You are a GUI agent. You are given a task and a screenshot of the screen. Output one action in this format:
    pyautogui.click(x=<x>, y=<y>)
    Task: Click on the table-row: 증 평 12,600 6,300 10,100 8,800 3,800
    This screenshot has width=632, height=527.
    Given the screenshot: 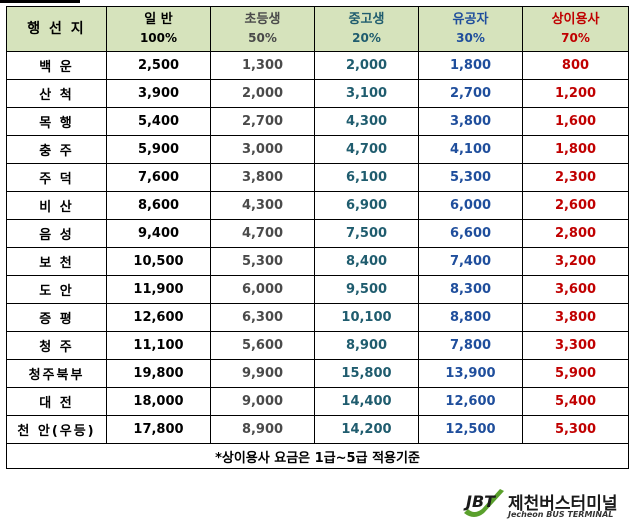 What is the action you would take?
    pyautogui.click(x=317, y=317)
    